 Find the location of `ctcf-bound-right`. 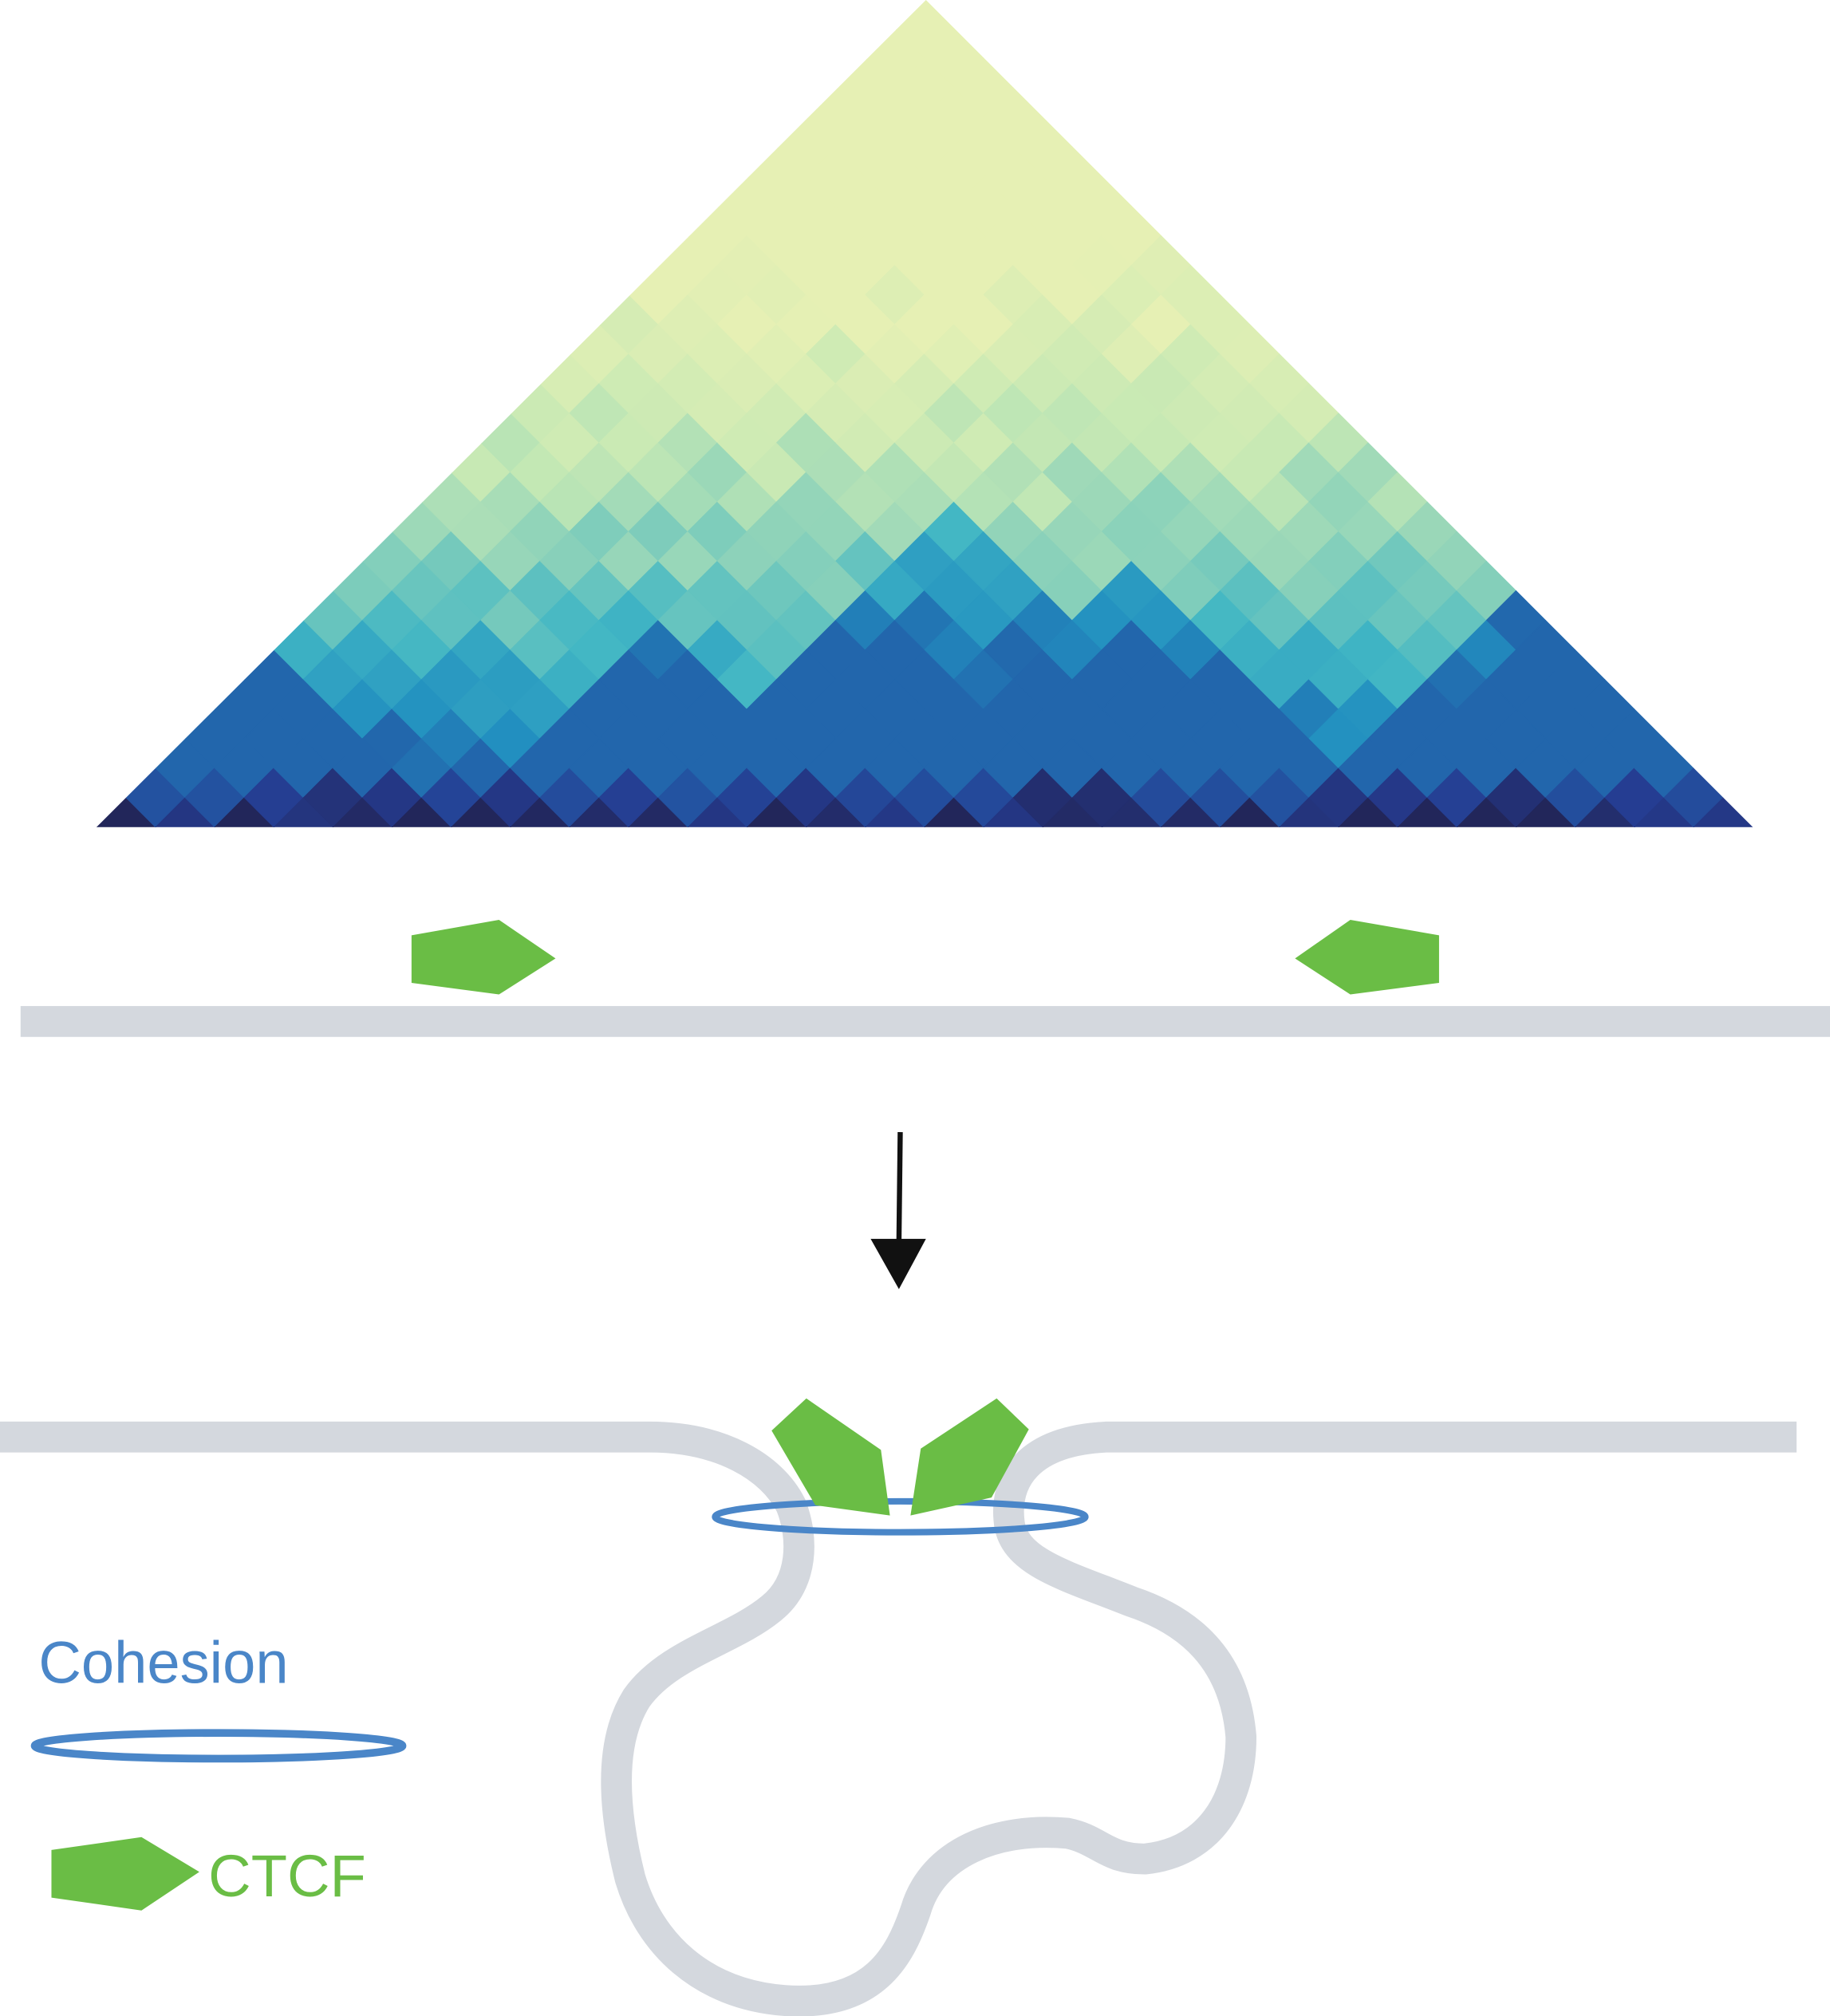

ctcf-bound-right is located at coordinates (969, 1457).